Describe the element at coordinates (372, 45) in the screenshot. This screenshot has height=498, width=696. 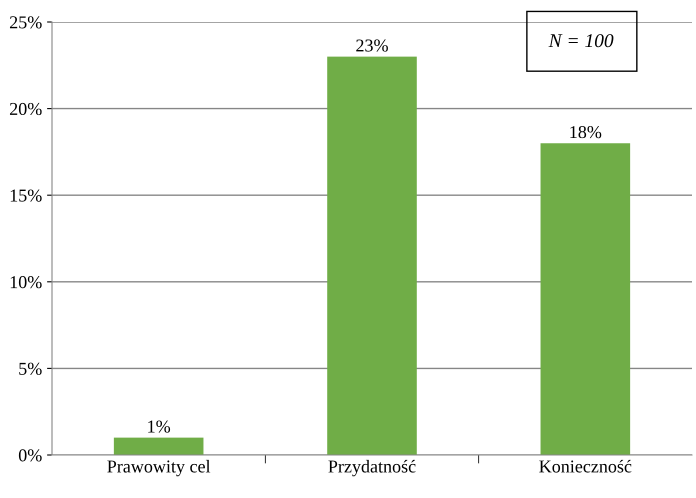
I see `data-label: 23%` at that location.